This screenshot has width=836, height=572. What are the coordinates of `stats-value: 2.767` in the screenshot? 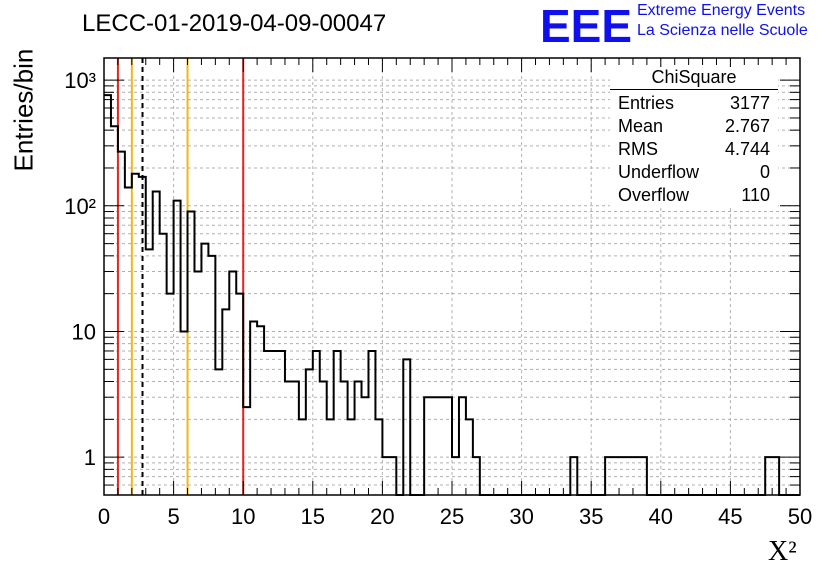 It's located at (747, 126).